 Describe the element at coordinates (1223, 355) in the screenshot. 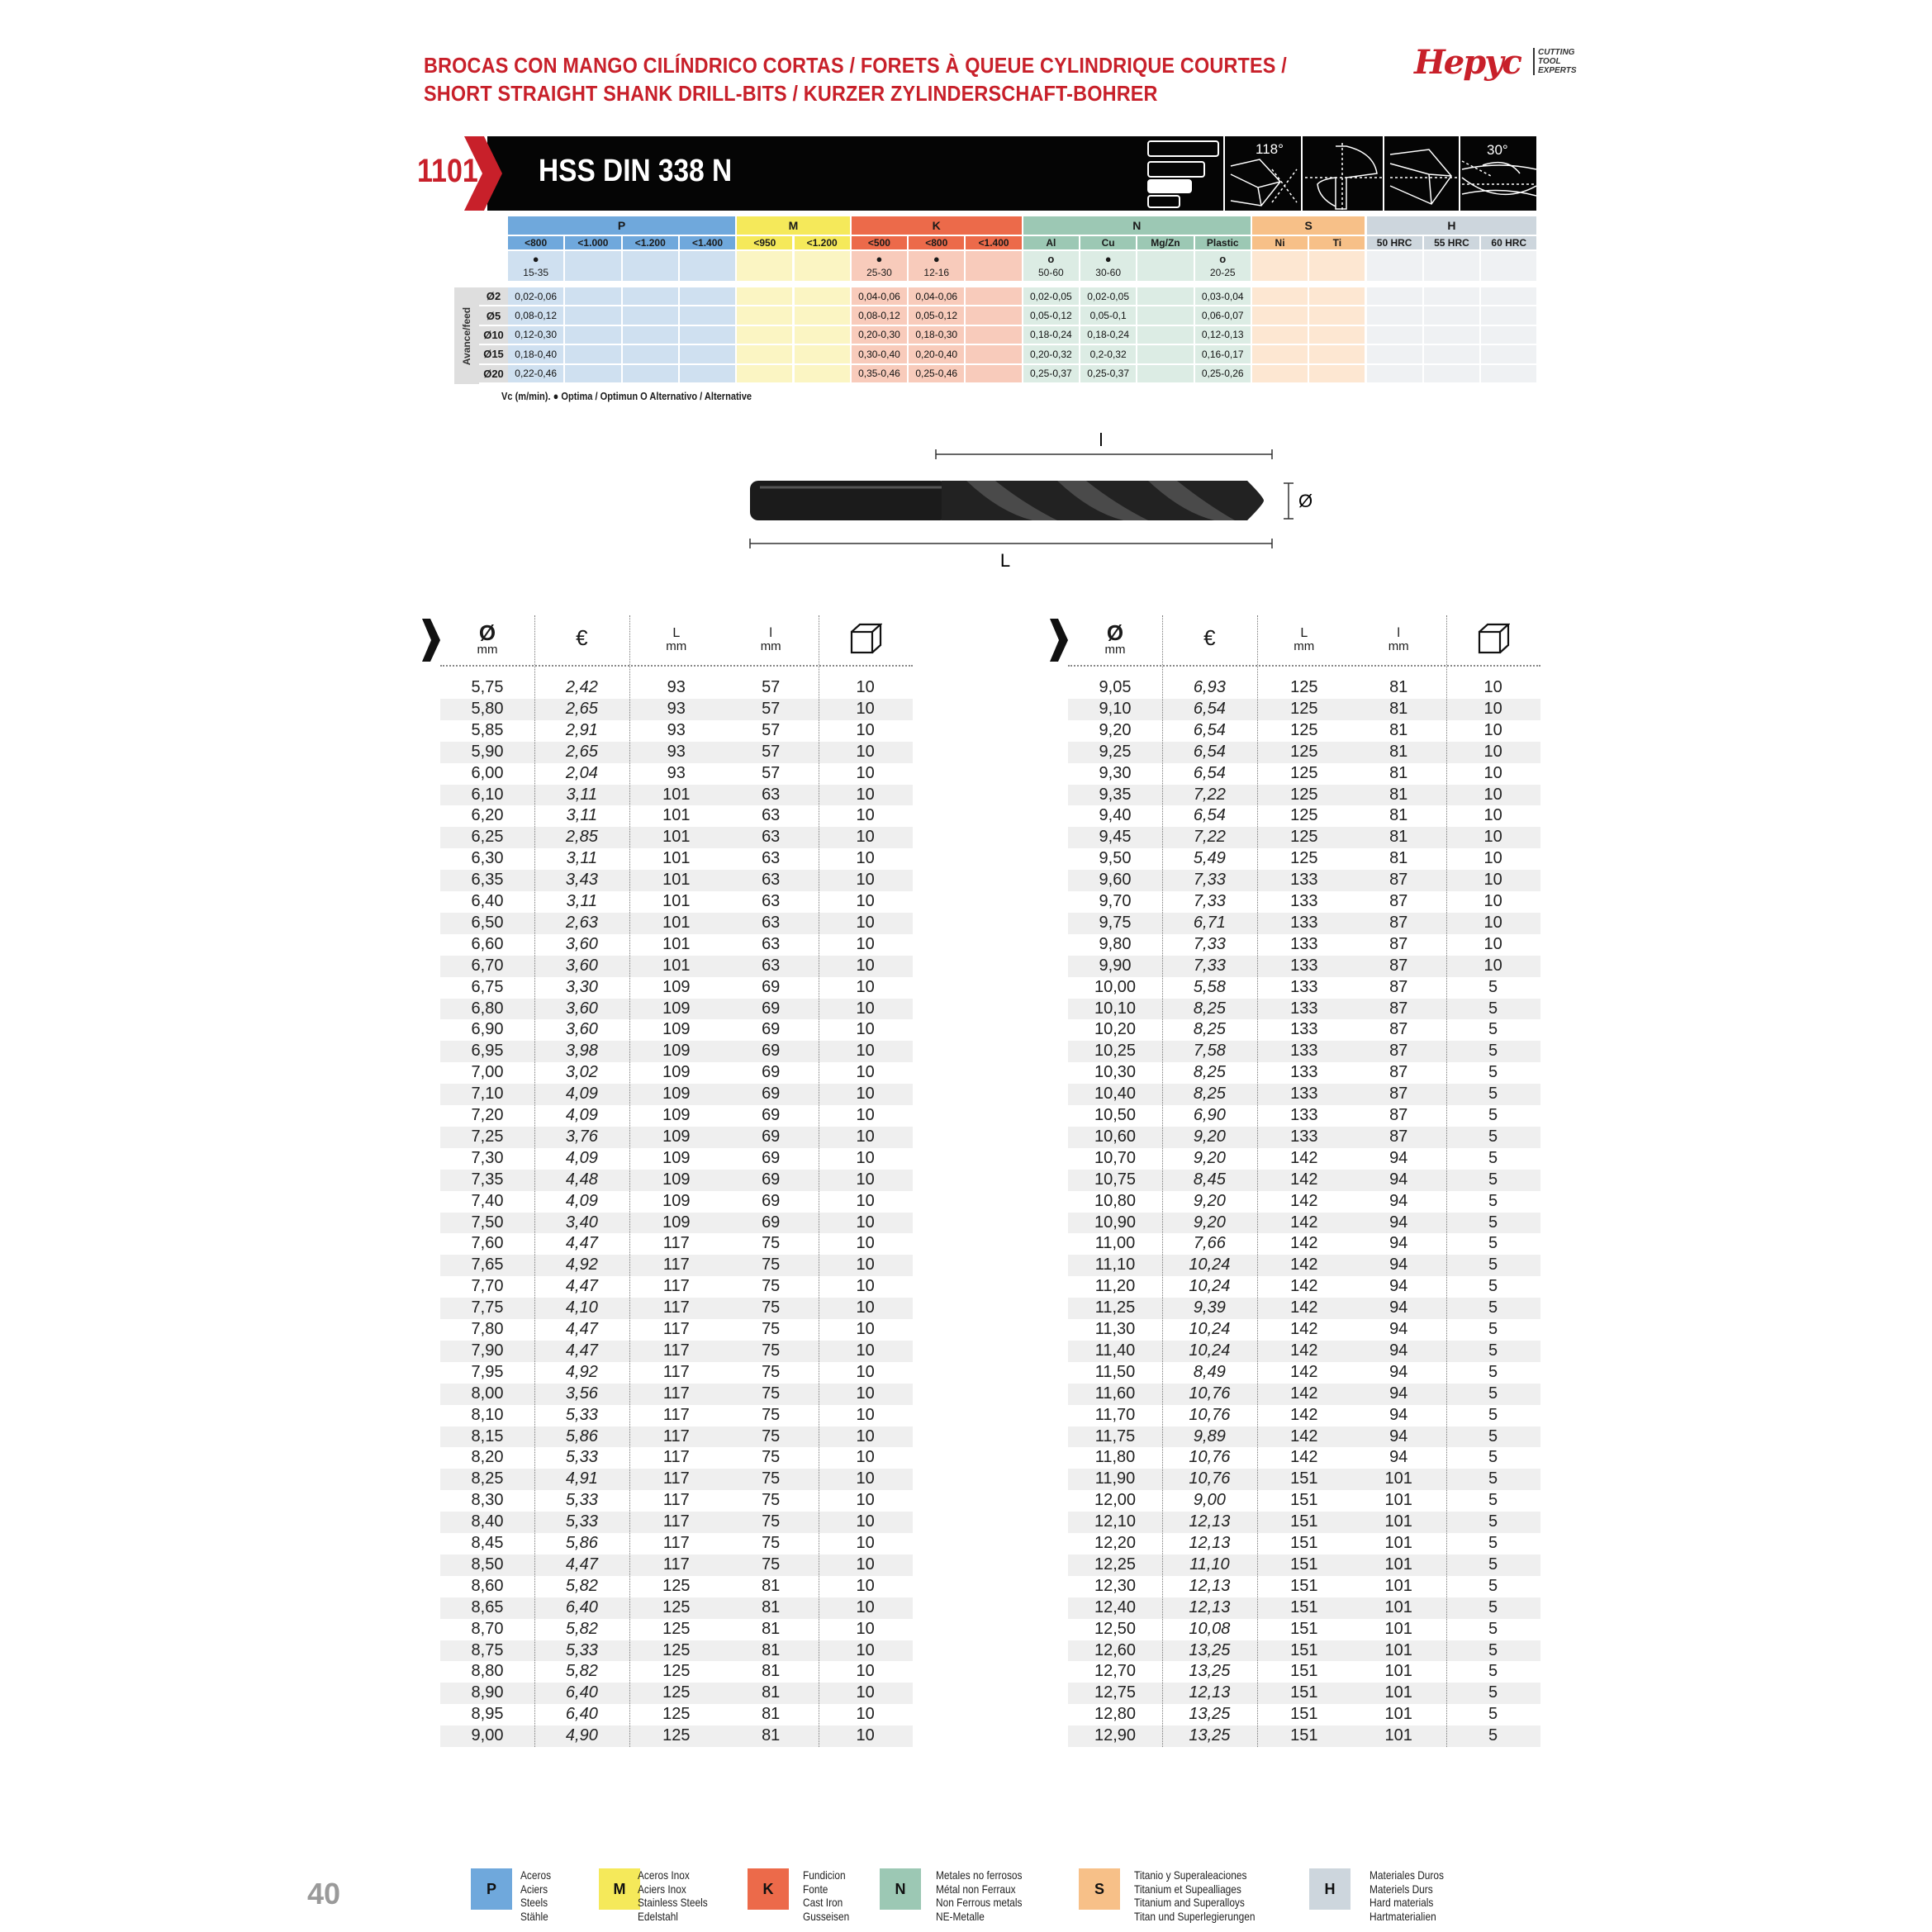

I see `feed-cell: 0,16-0,17` at that location.